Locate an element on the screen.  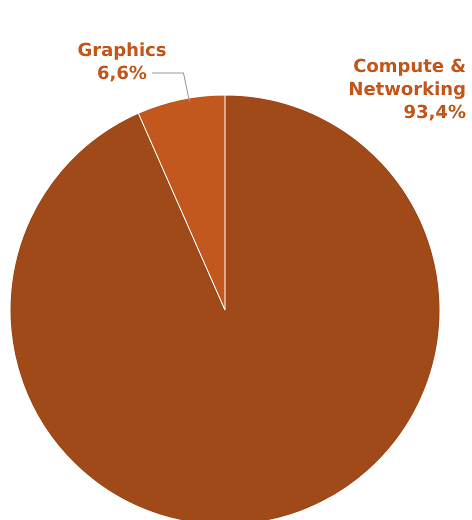
slice-label: Compute & Networking is located at coordinates (407, 78).